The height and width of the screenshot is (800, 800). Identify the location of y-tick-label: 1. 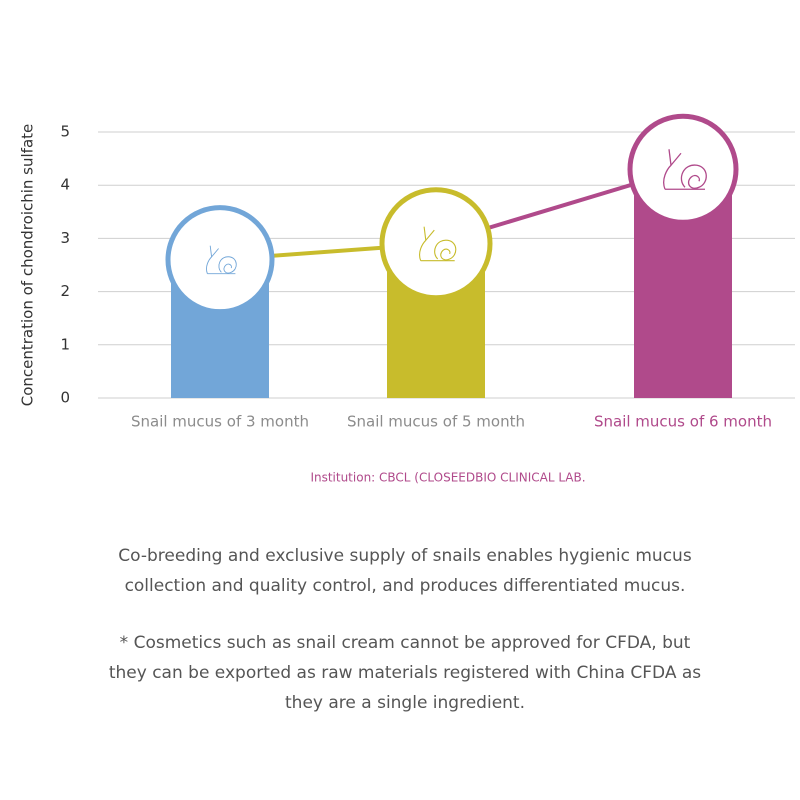
(65, 344).